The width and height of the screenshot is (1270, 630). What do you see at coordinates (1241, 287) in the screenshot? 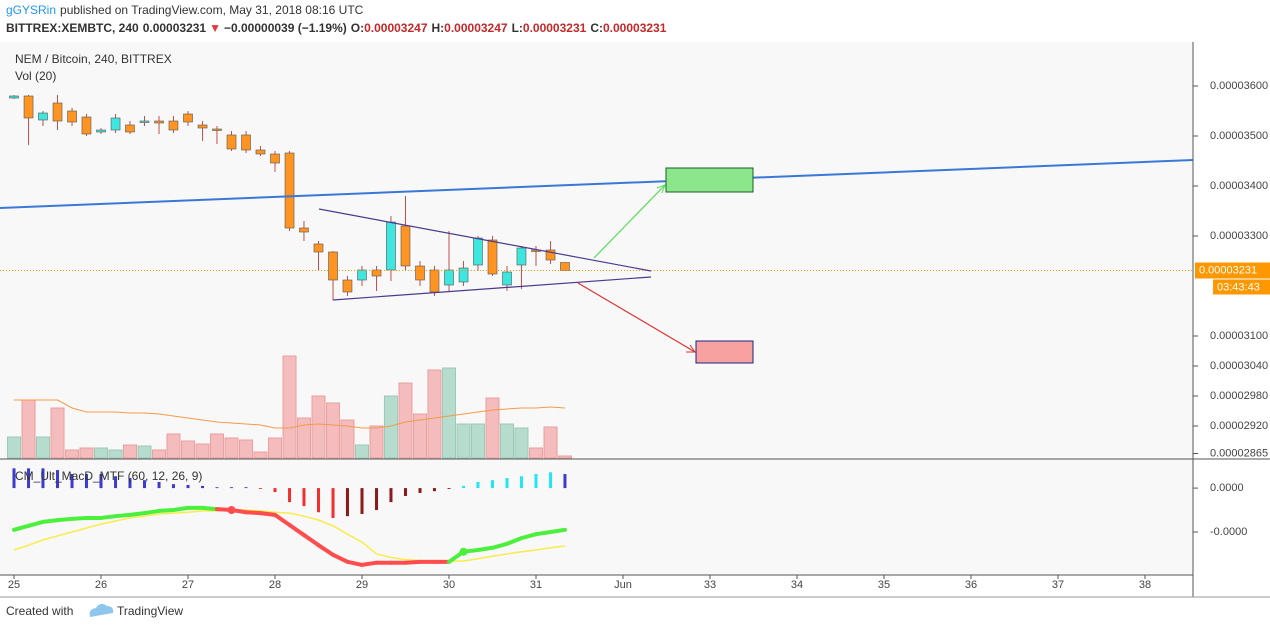
I see `countdown-box` at bounding box center [1241, 287].